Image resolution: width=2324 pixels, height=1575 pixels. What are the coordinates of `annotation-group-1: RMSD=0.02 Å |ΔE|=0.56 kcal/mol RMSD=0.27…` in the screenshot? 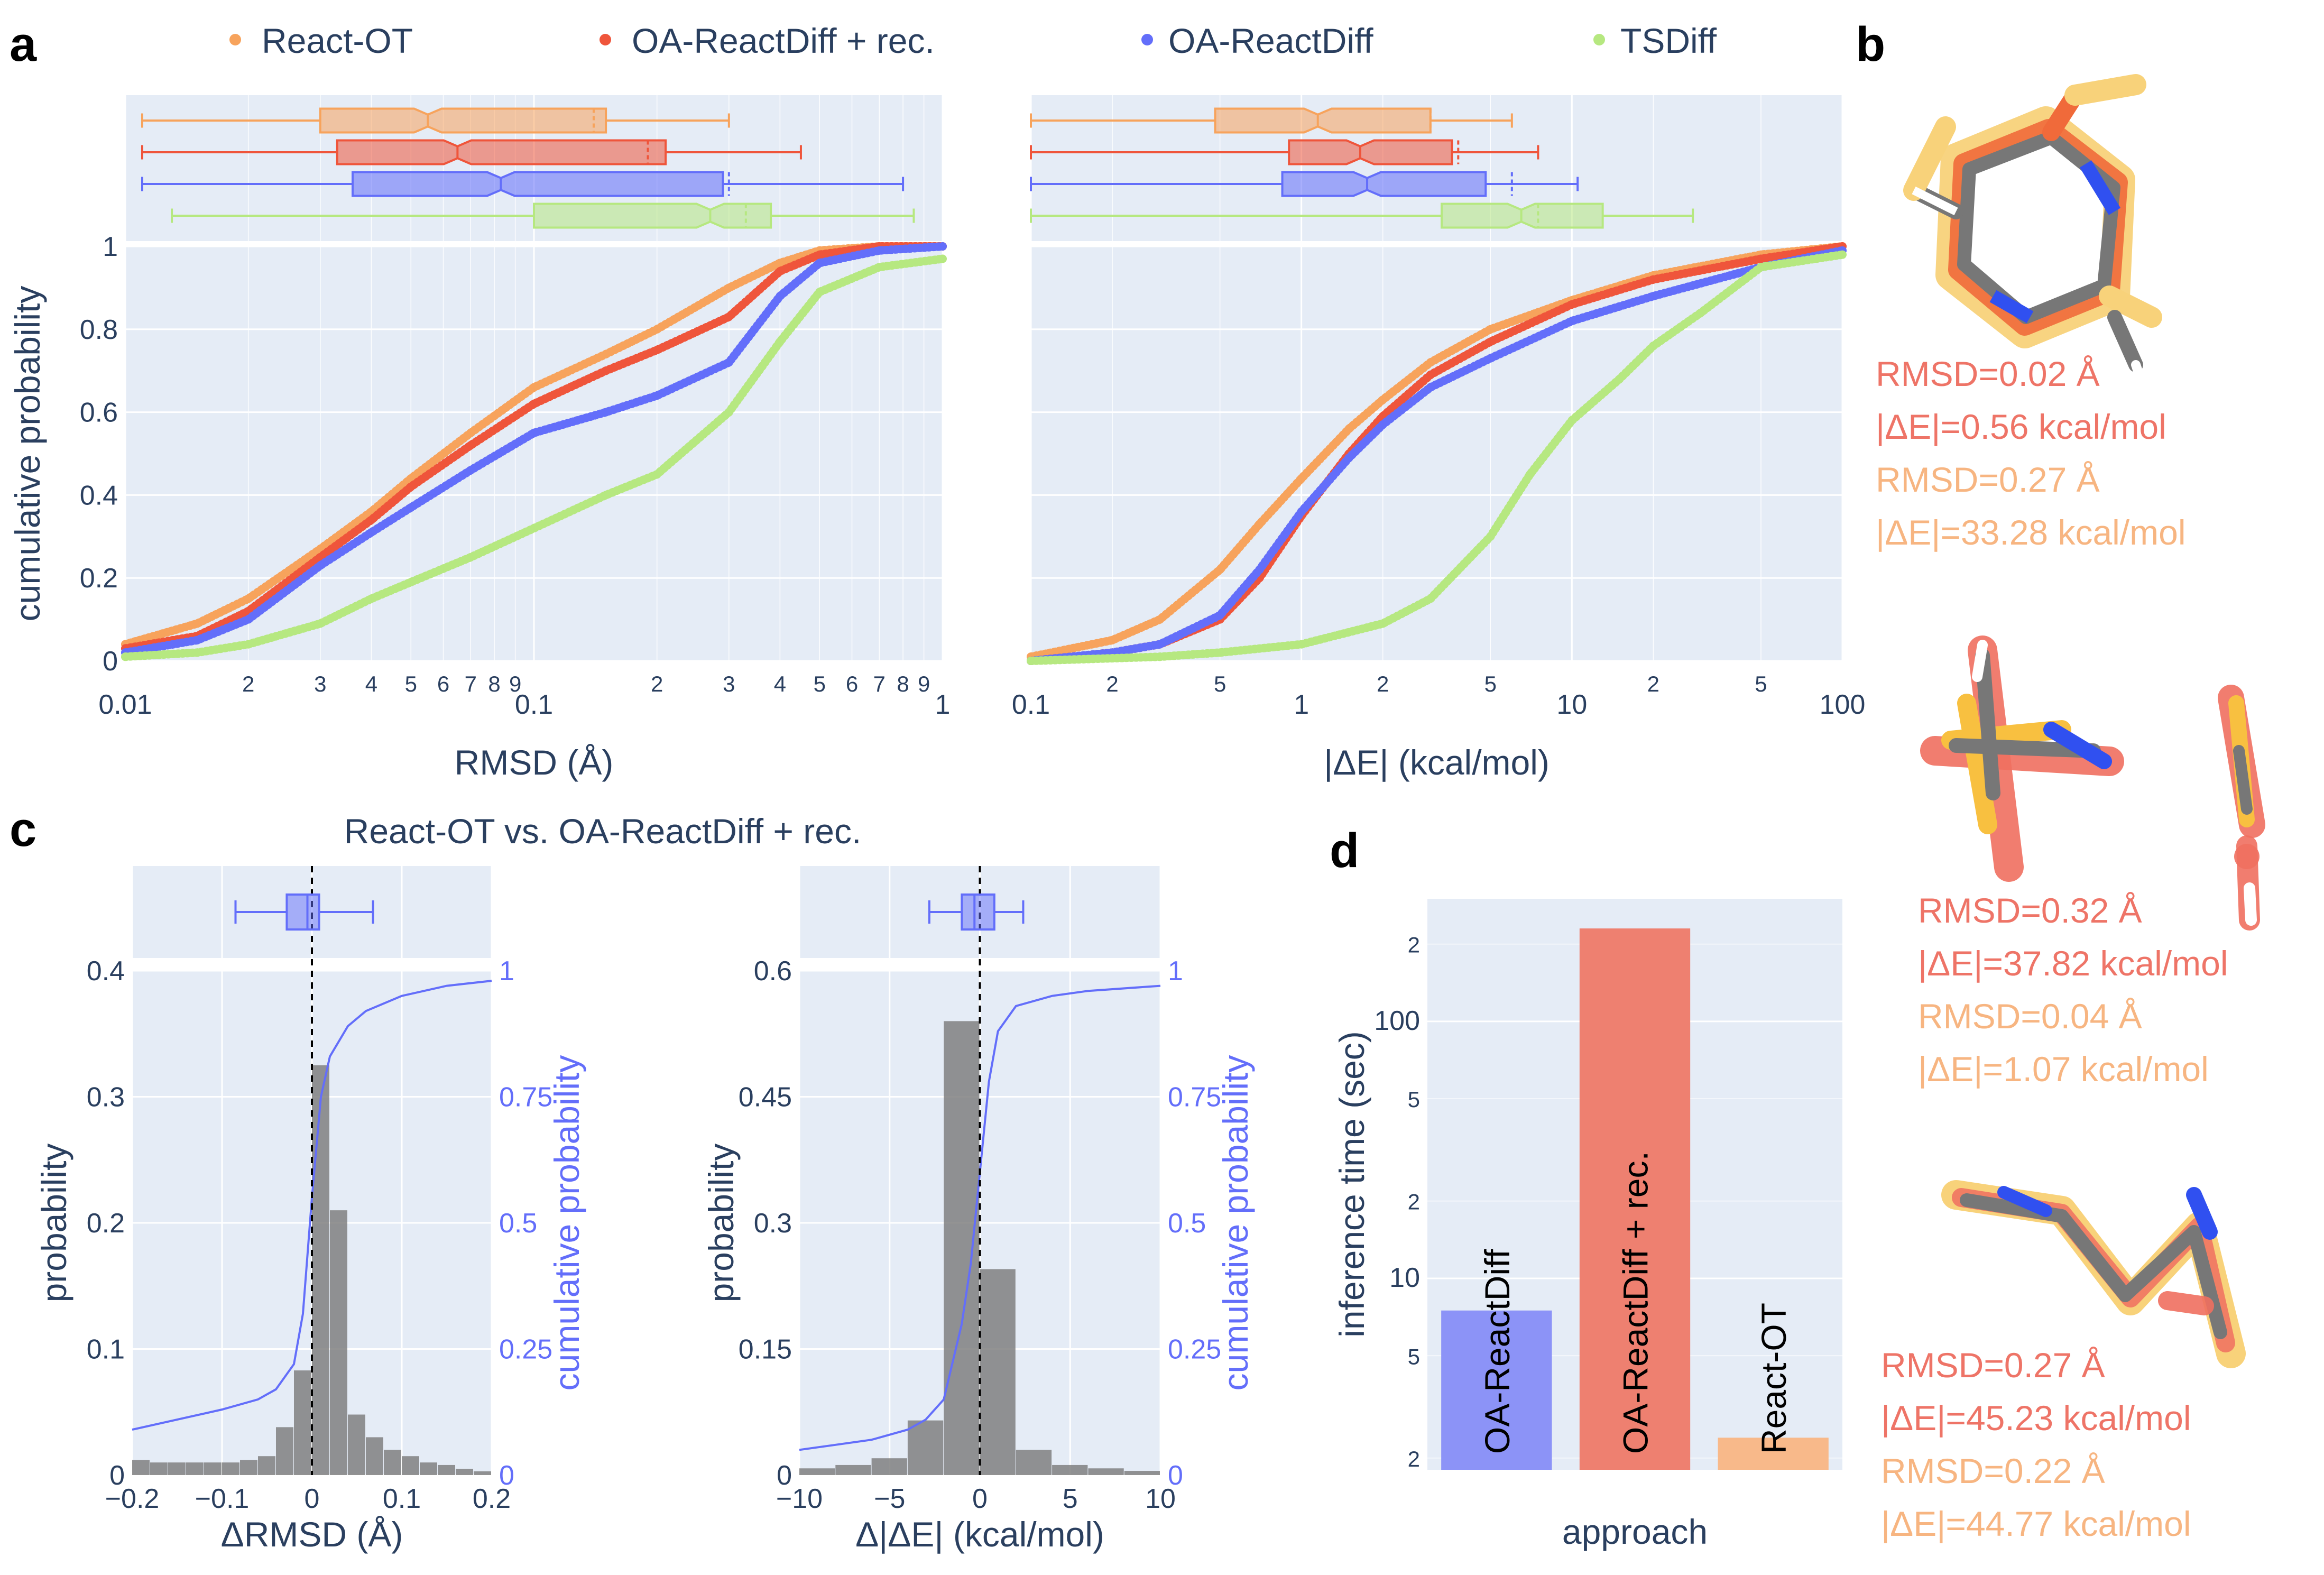 It's located at (2031, 453).